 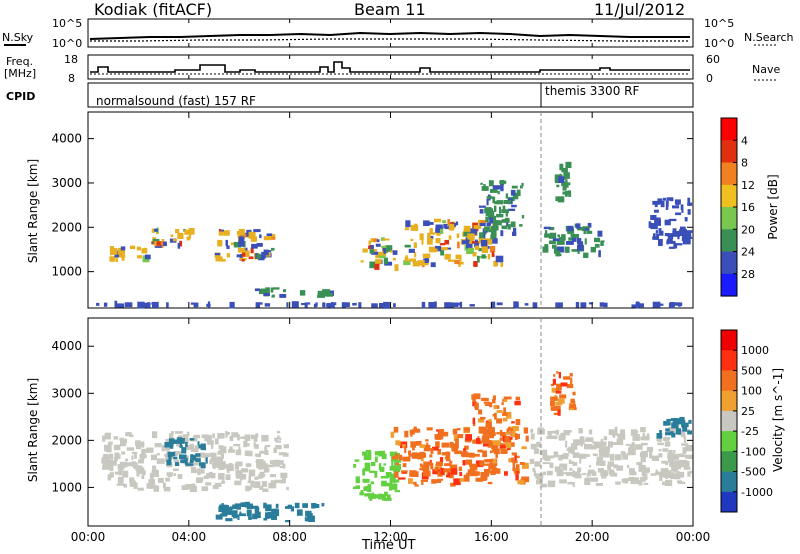 What do you see at coordinates (757, 492) in the screenshot?
I see `colorbar-tick-label: -1000` at bounding box center [757, 492].